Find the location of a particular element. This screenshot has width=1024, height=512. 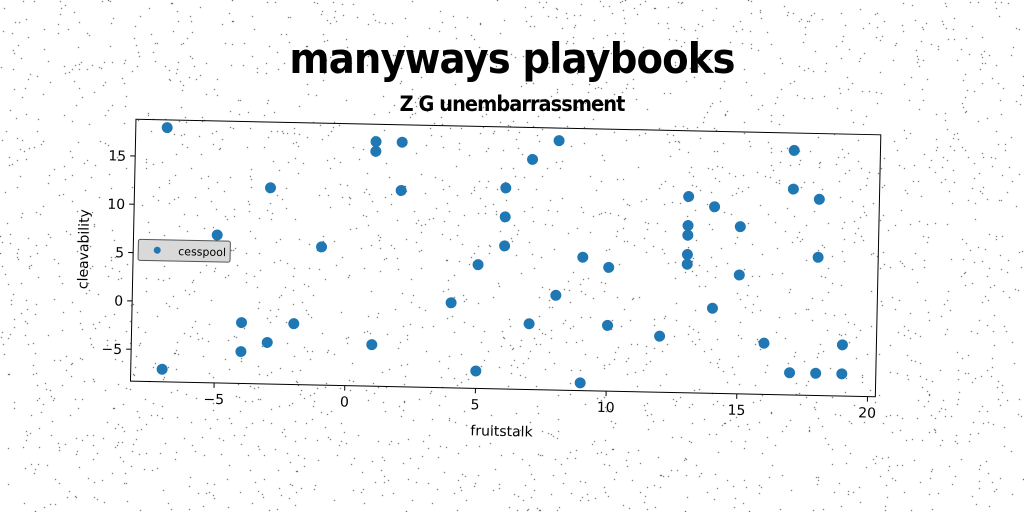

y-tick-label: 10 is located at coordinates (116, 205).